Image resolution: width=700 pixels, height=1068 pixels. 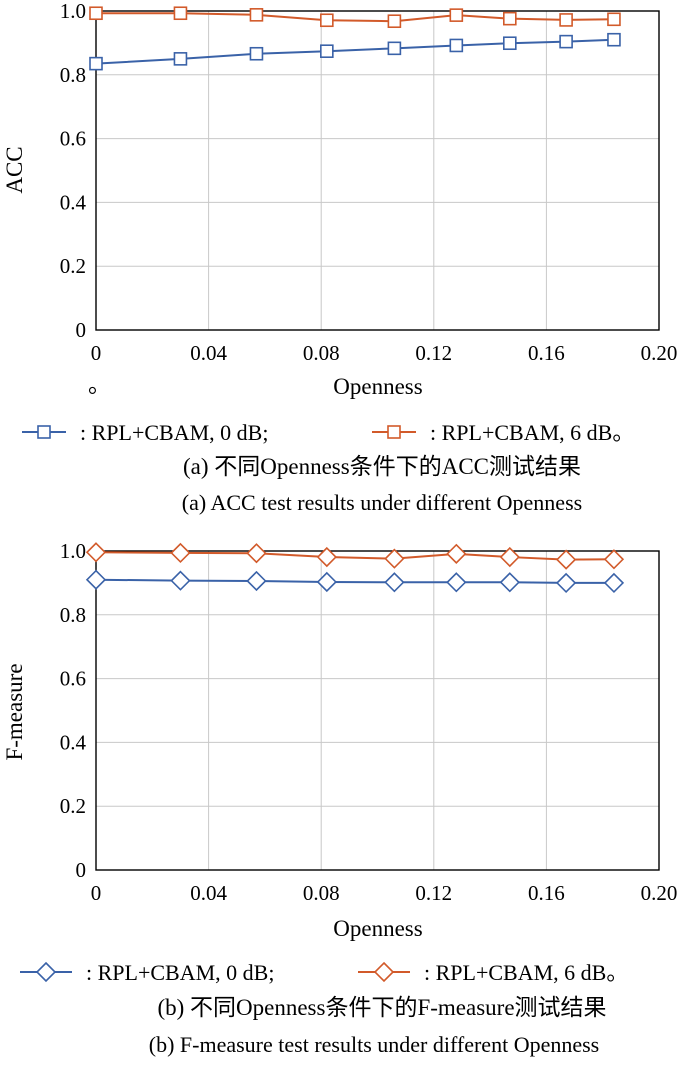 I want to click on legend-square-marker-6db, so click(x=394, y=432).